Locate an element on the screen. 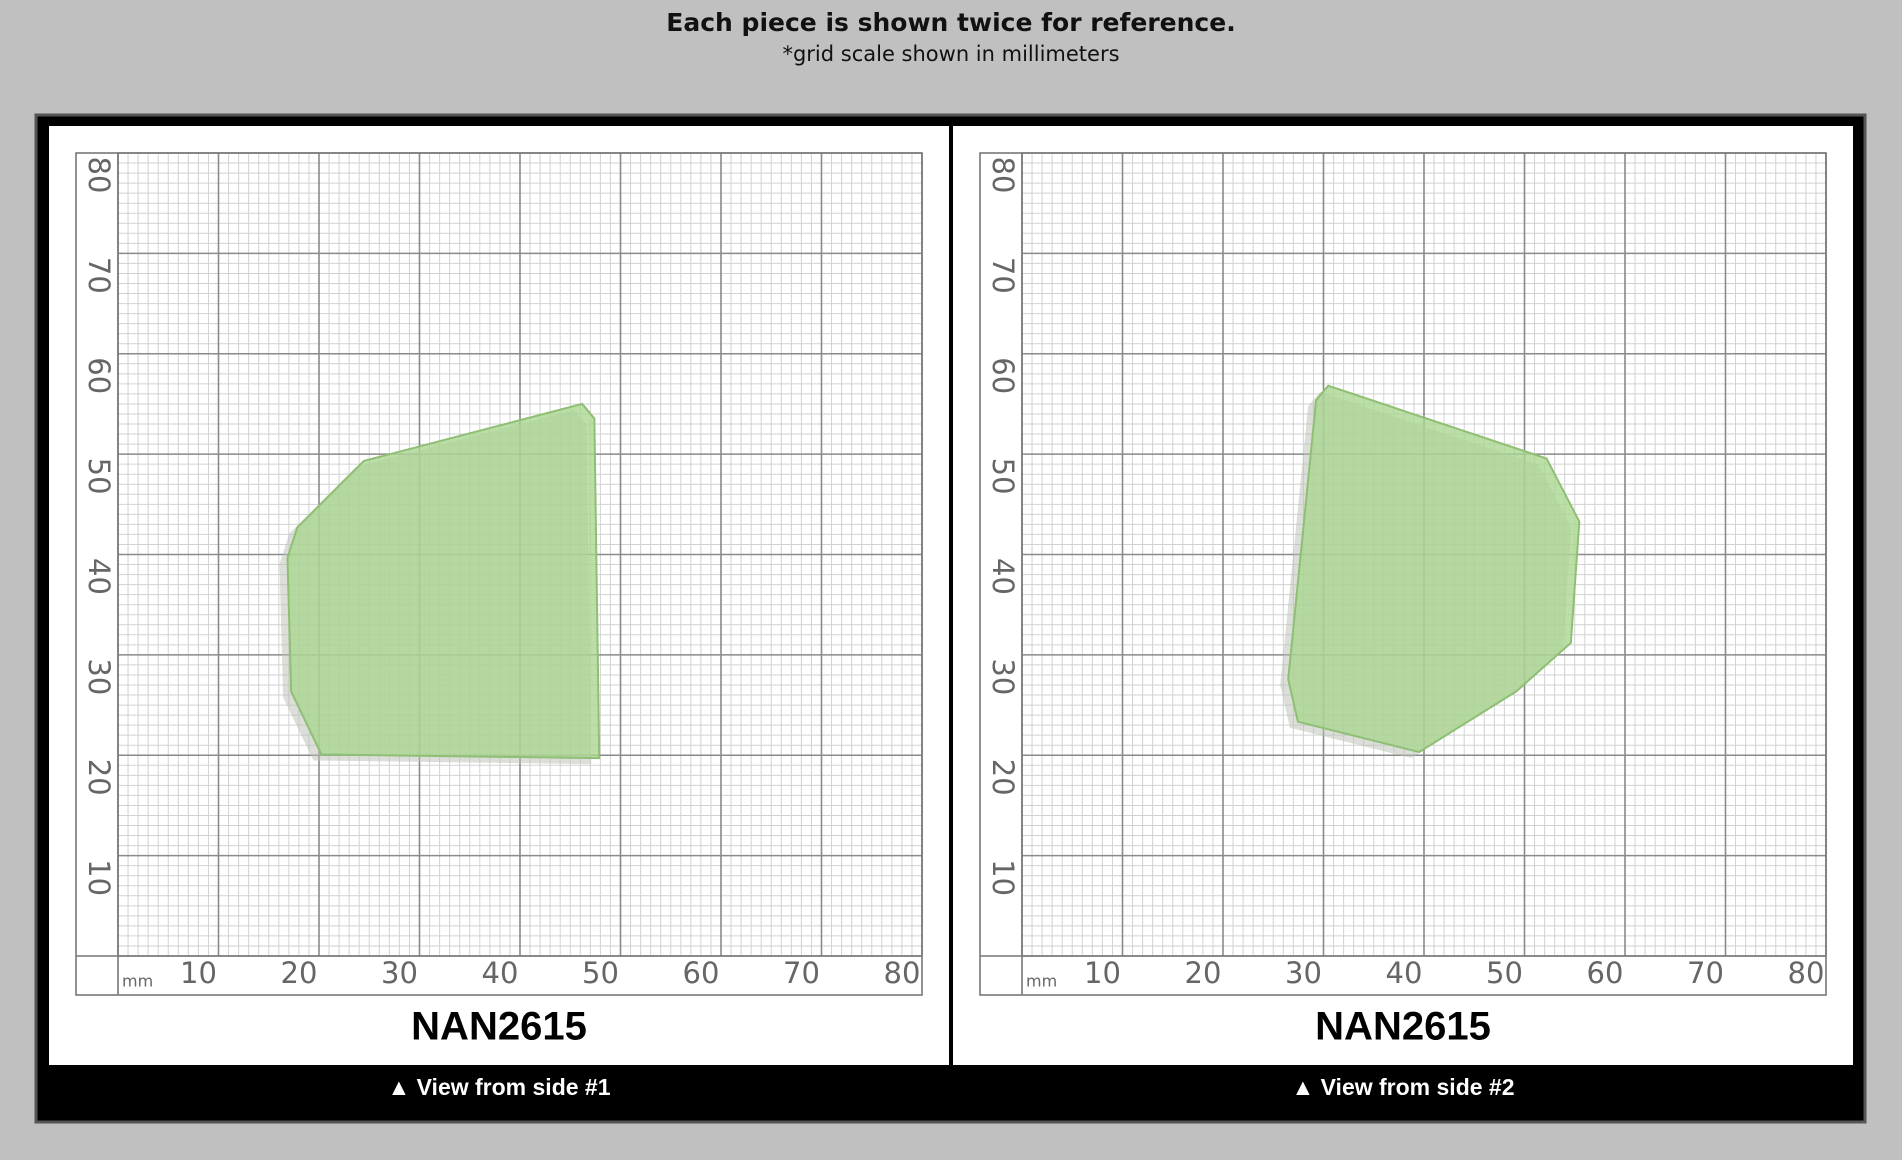 The height and width of the screenshot is (1160, 1902). title: Each piece is shown twice for reference. is located at coordinates (950, 22).